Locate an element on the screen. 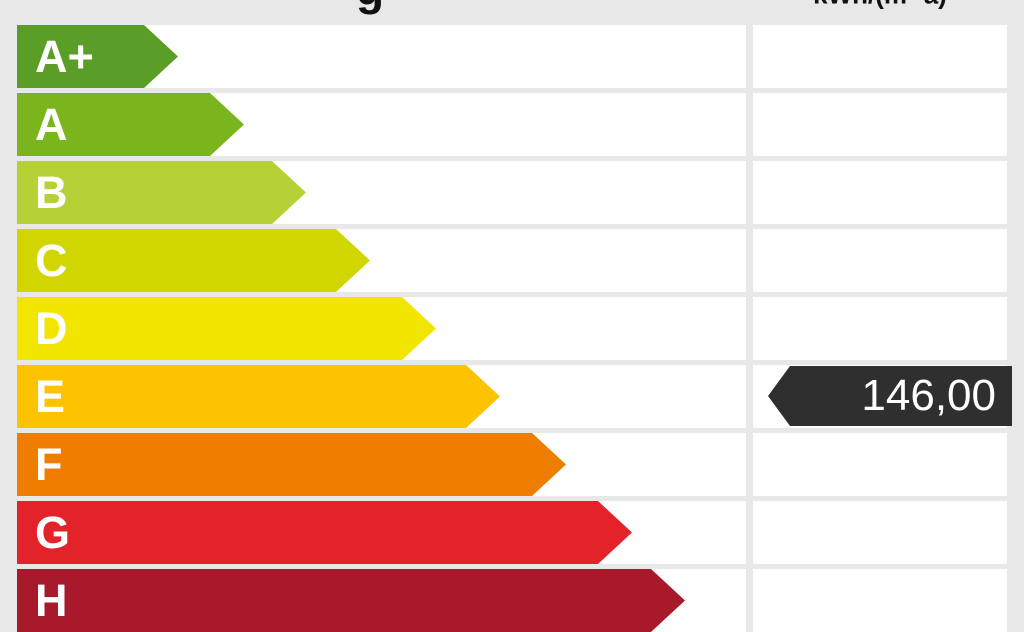  efficiency-grade-label: A+ is located at coordinates (64, 56).